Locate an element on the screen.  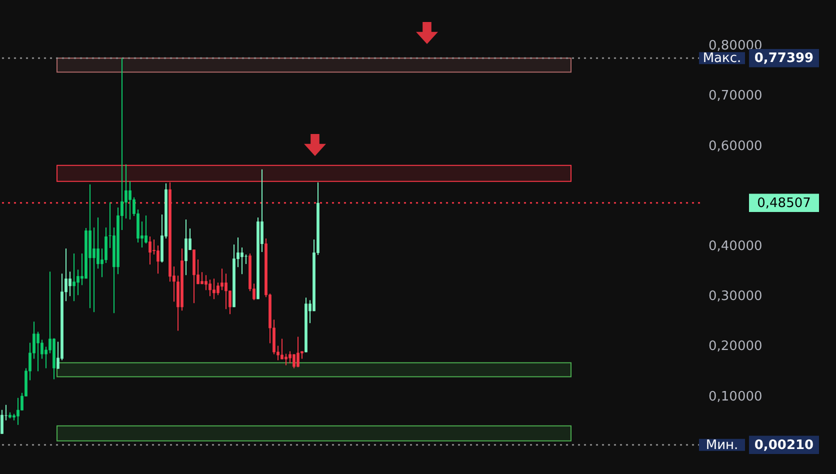
y-tick-label: 0,30000 is located at coordinates (735, 296).